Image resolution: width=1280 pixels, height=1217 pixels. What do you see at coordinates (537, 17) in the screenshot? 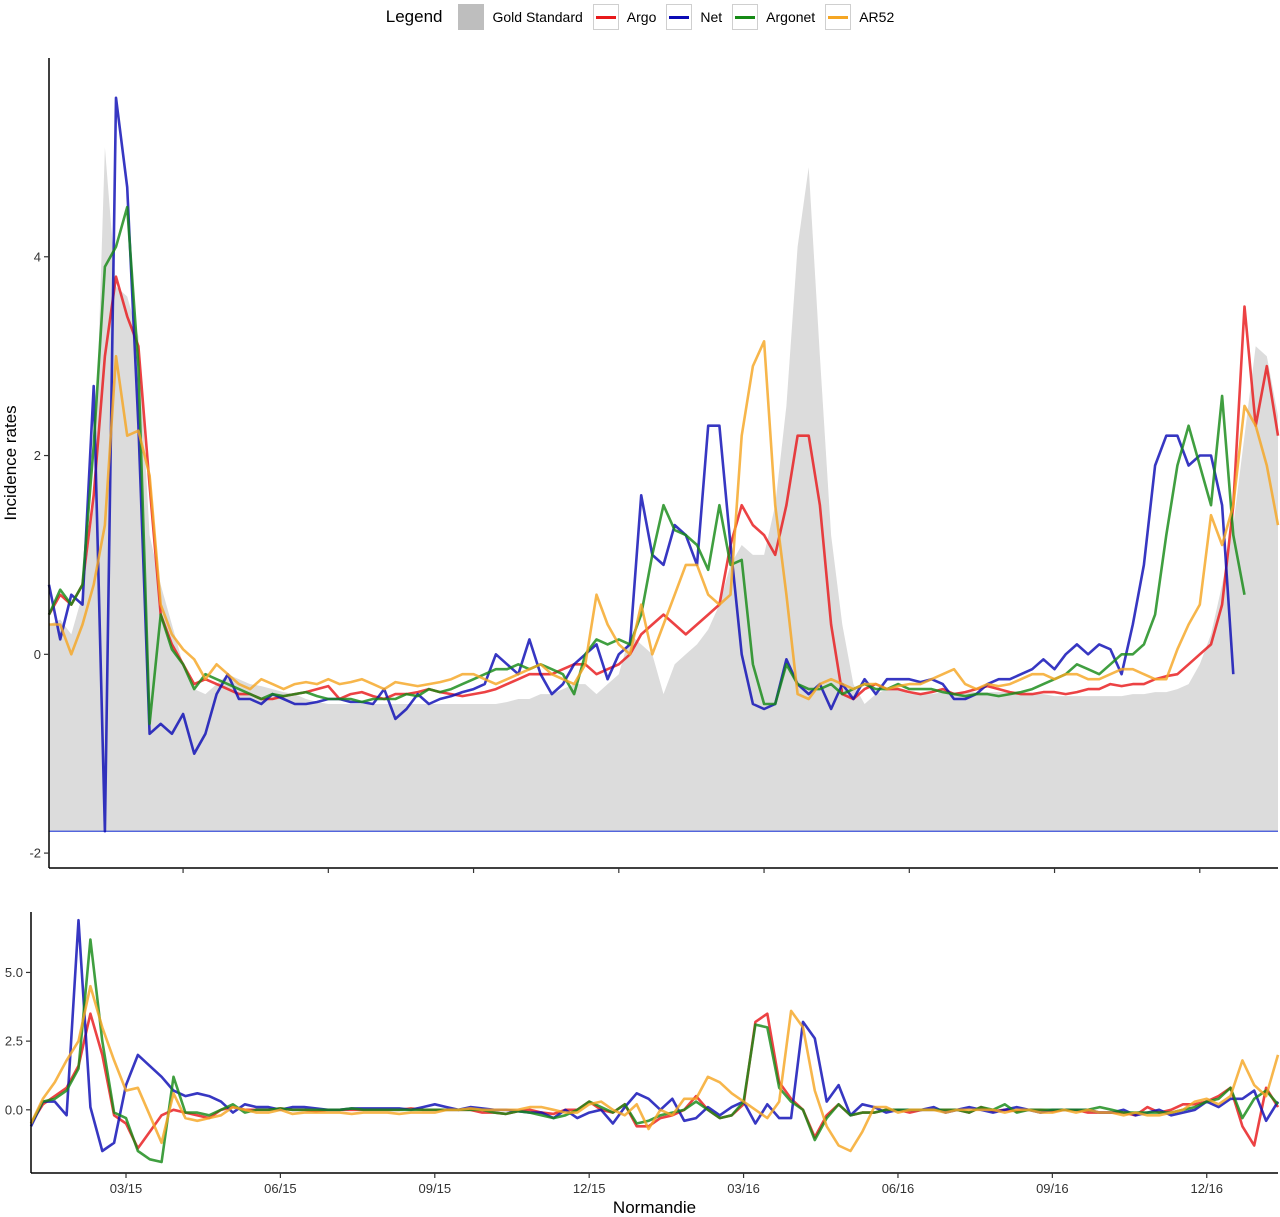
I see `legend-label-gold-standard: Gold Standard` at bounding box center [537, 17].